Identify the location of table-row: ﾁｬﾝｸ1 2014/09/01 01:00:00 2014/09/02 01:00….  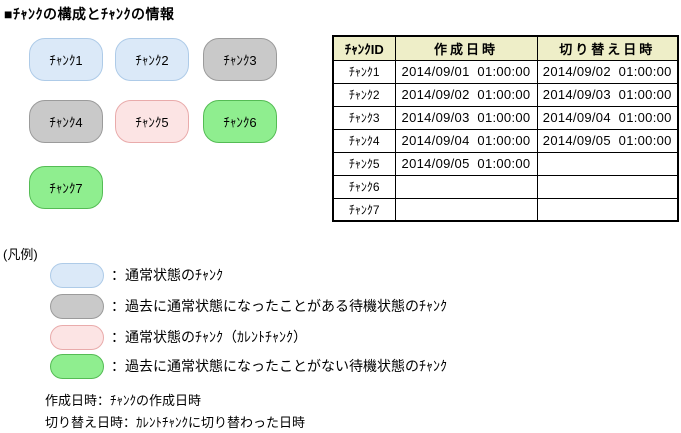
(505, 71).